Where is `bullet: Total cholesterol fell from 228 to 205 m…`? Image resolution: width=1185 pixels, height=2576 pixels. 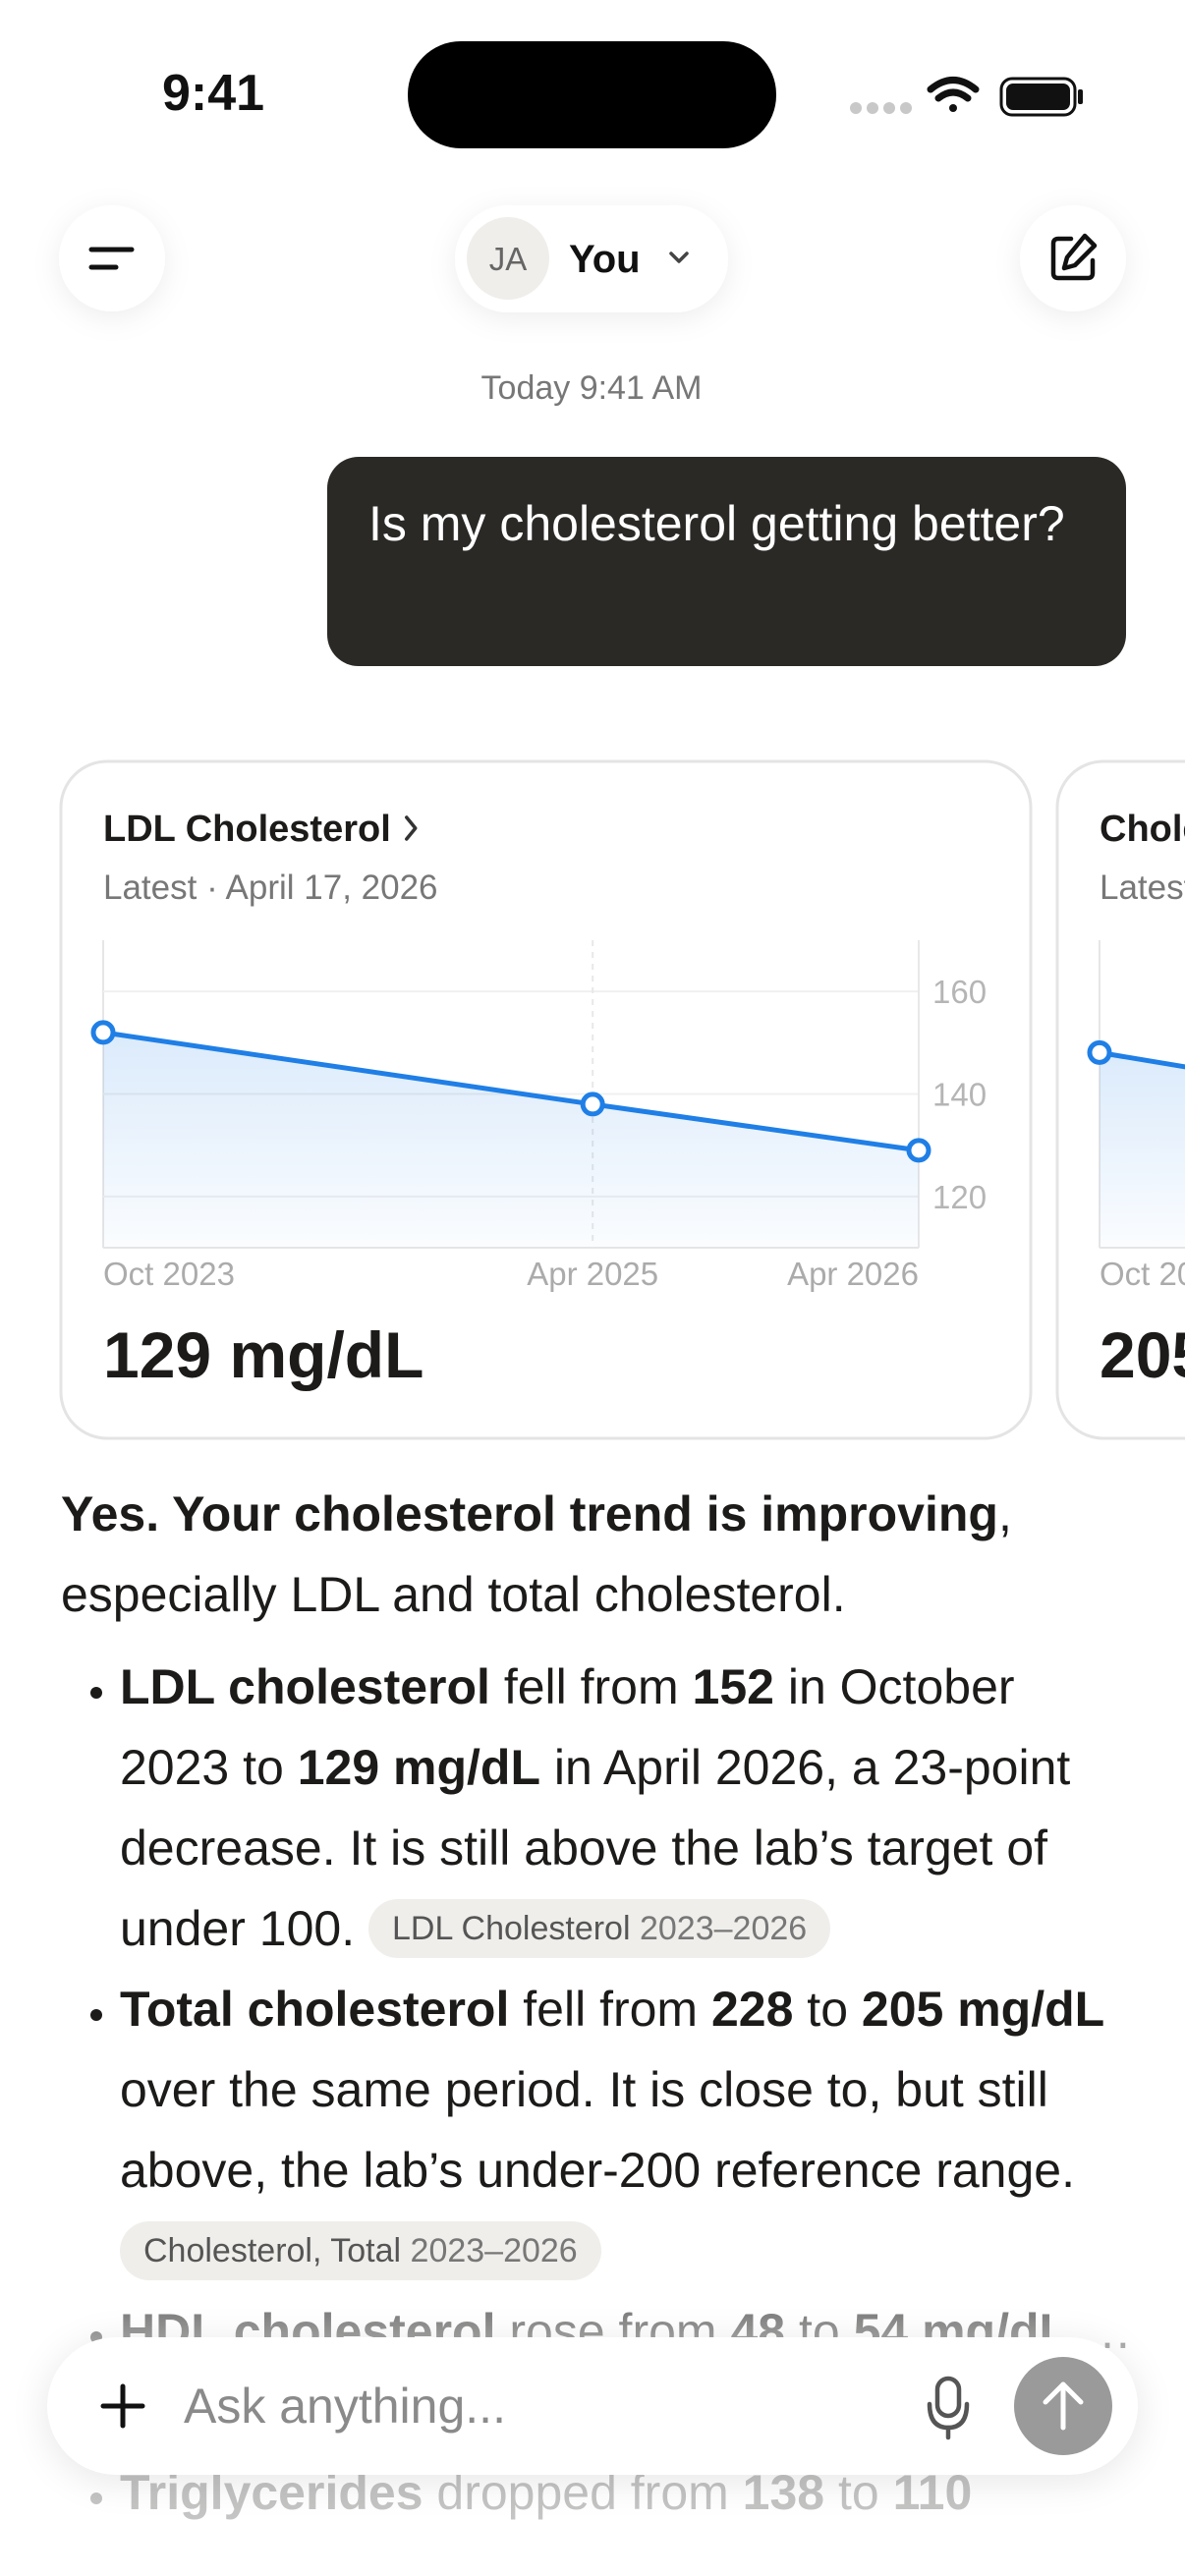
bullet: Total cholesterol fell from 228 to 205 m… is located at coordinates (626, 2130).